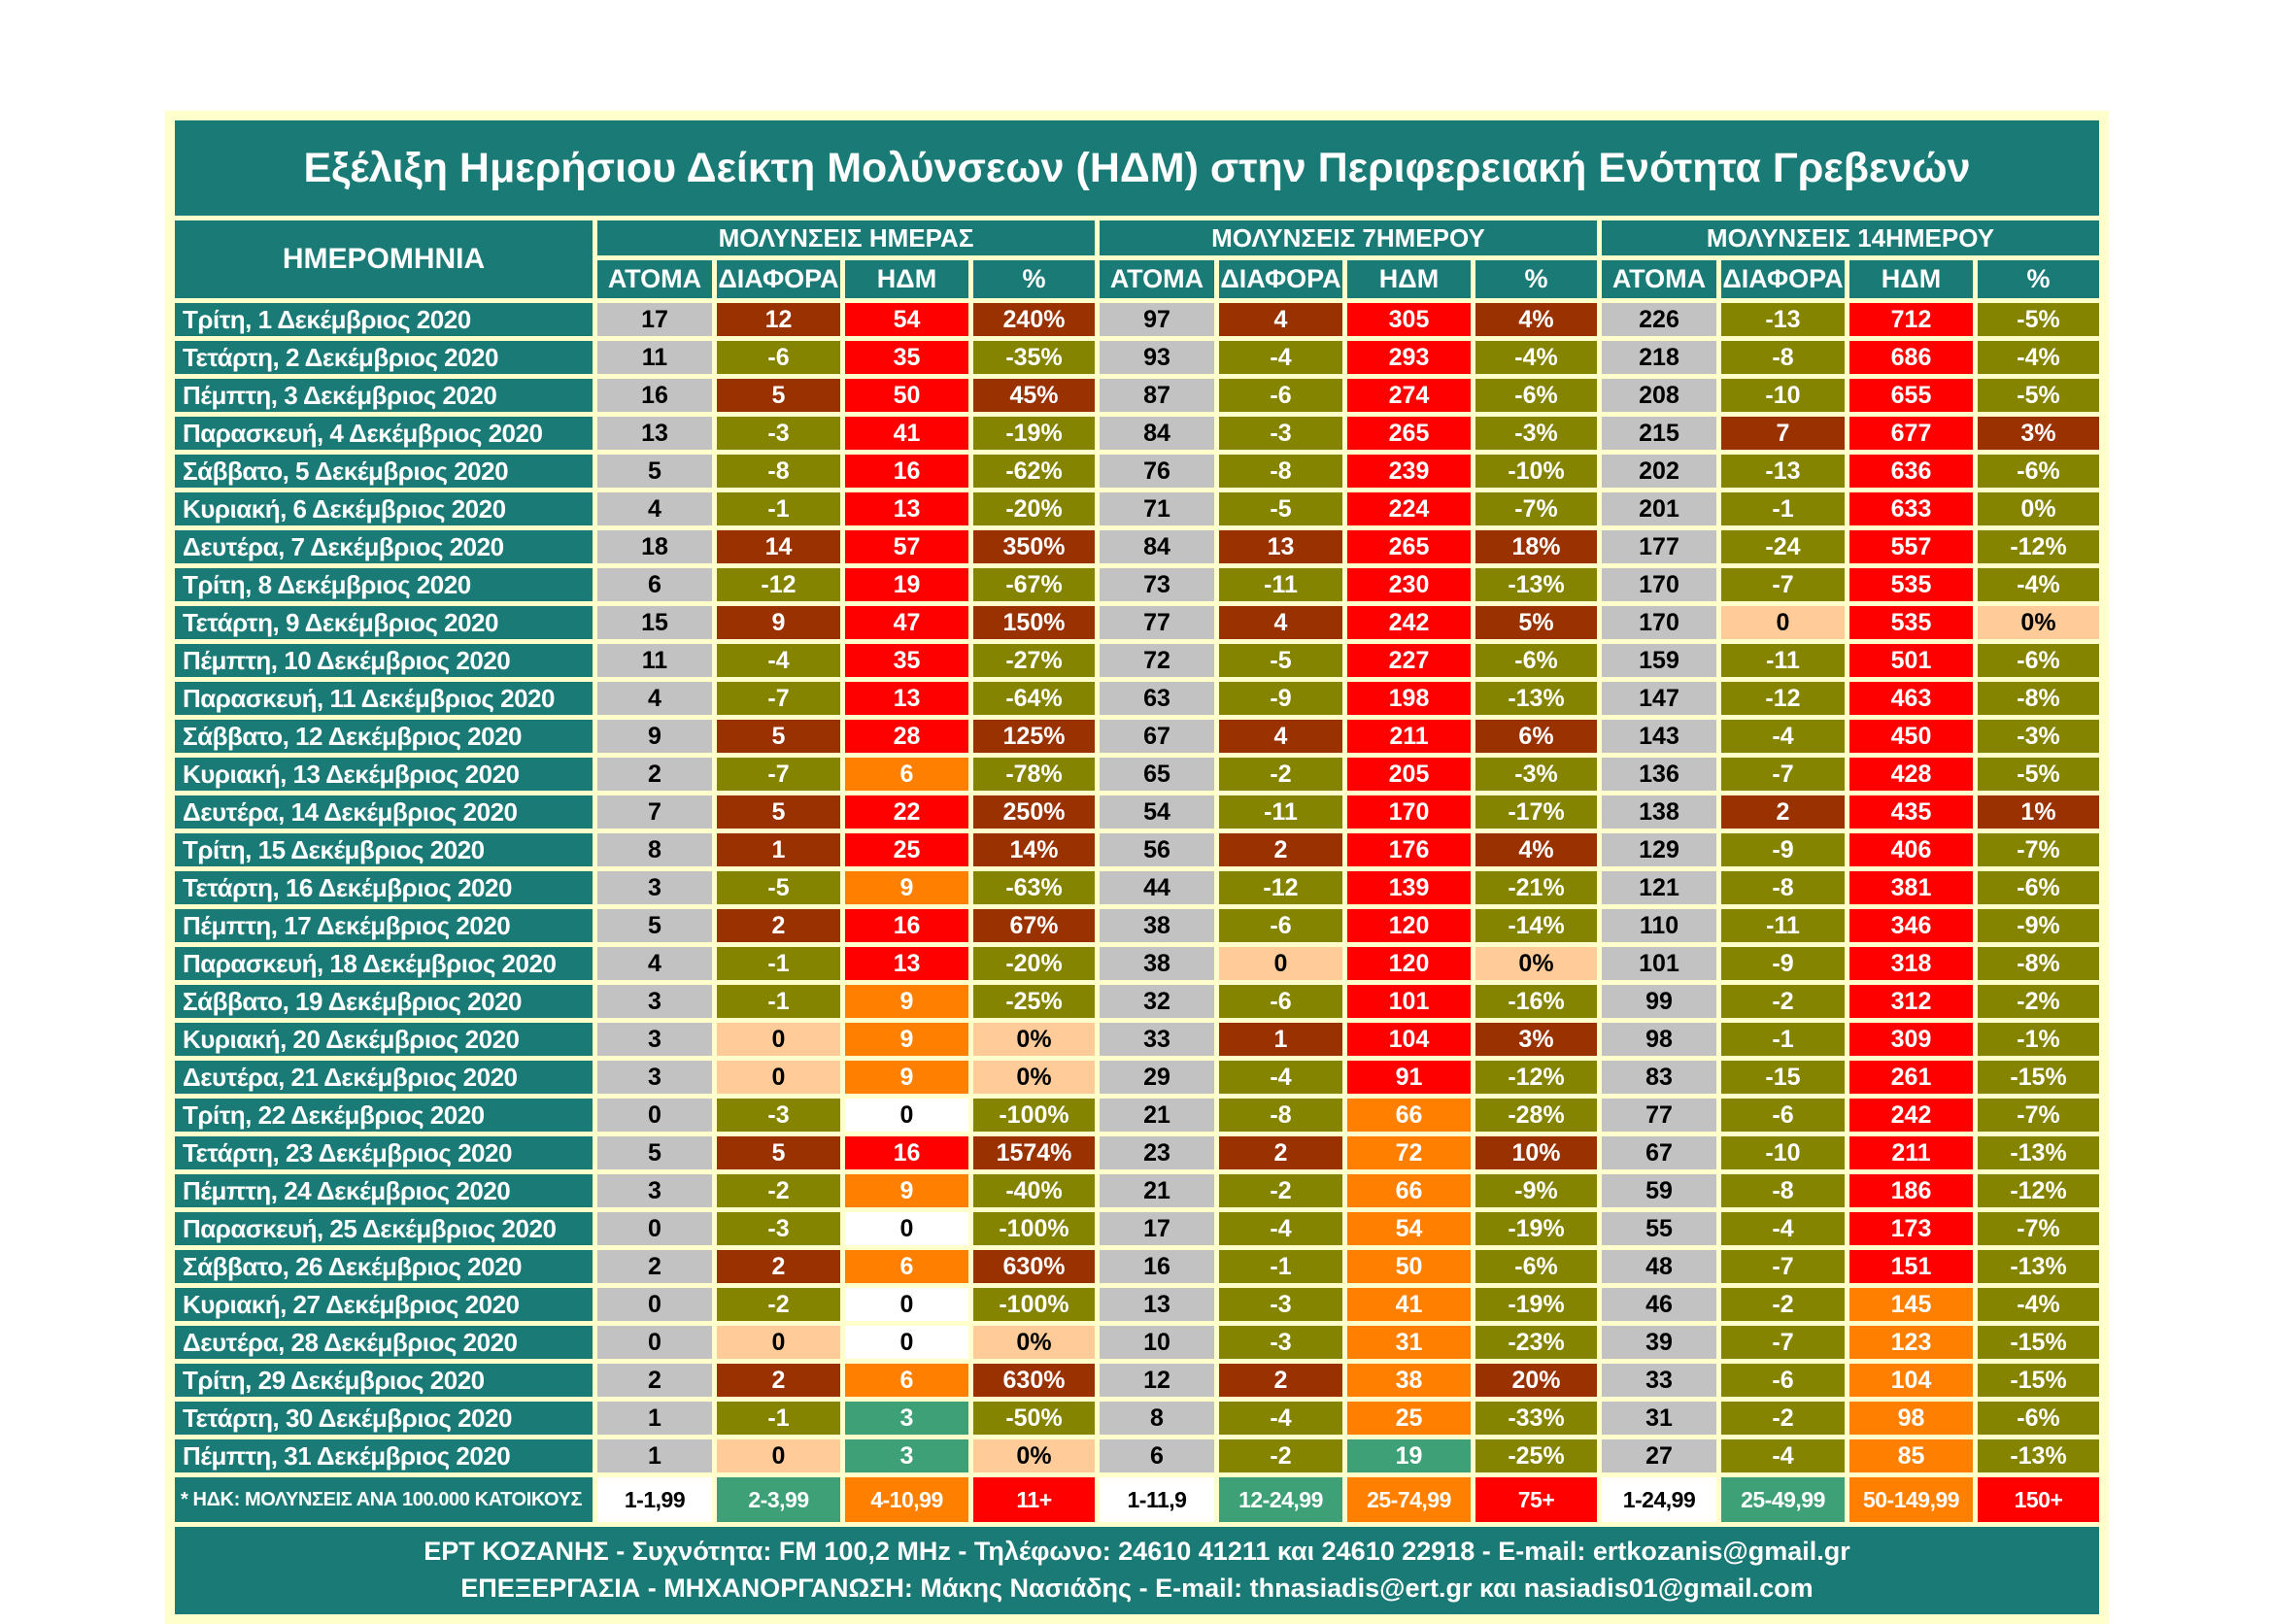  Describe the element at coordinates (1911, 1001) in the screenshot. I see `value-cell-hdm: 312` at that location.